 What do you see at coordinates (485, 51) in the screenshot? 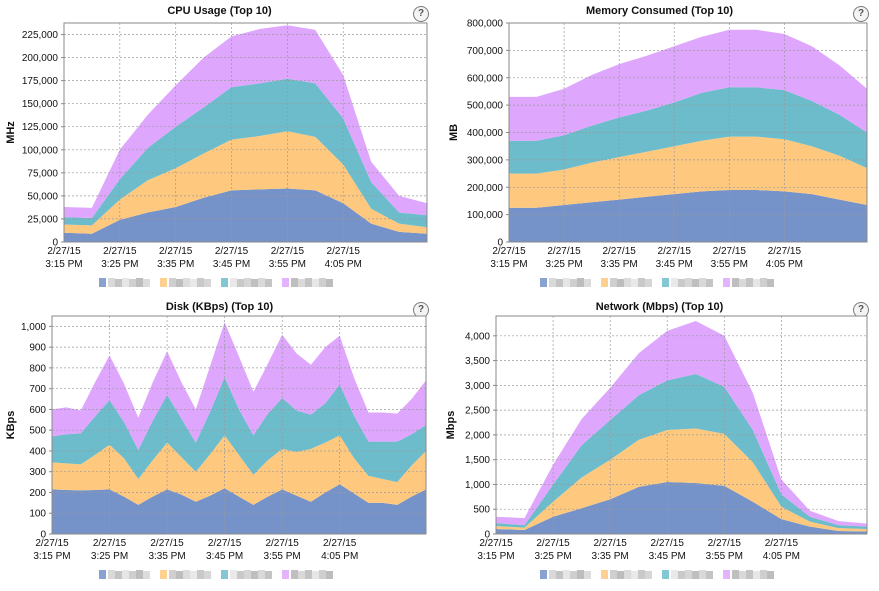
I see `y-tick-label: 700,000` at bounding box center [485, 51].